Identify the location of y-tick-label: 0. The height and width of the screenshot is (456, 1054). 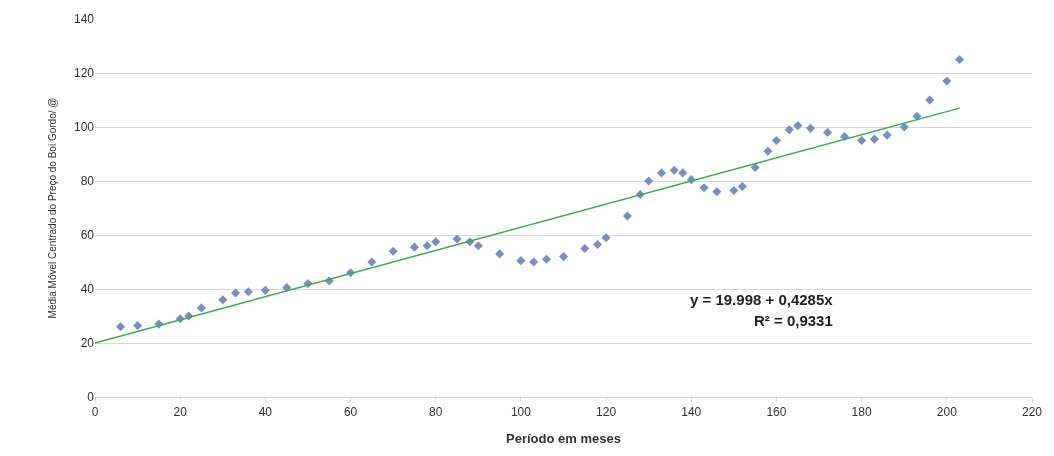
(91, 397).